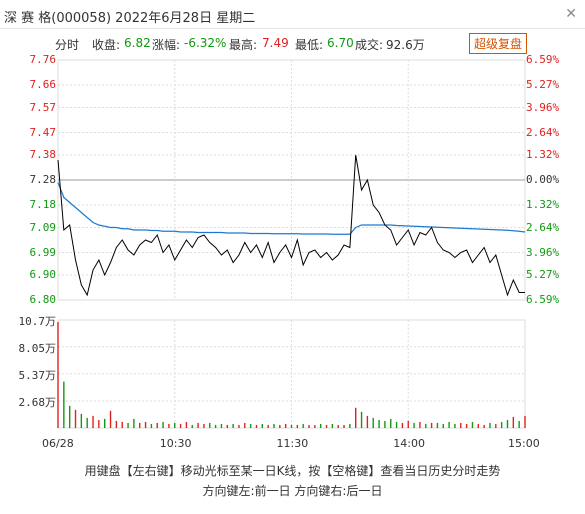 Image resolution: width=585 pixels, height=514 pixels. What do you see at coordinates (28, 107) in the screenshot?
I see `price-tick-label: 7.57` at bounding box center [28, 107].